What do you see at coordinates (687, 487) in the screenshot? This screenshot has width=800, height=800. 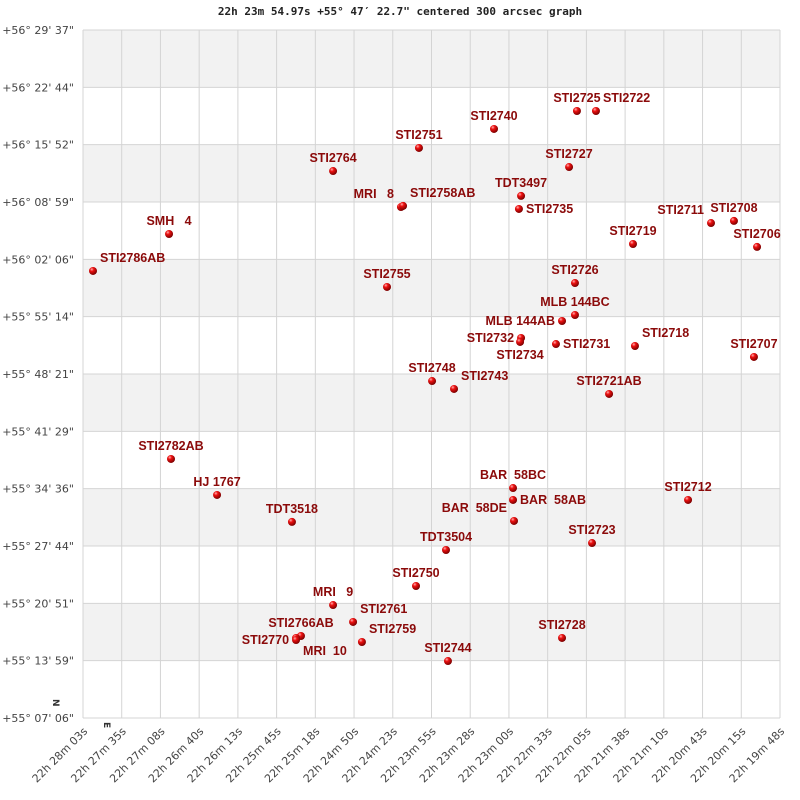 I see `star-label: STI2712` at bounding box center [687, 487].